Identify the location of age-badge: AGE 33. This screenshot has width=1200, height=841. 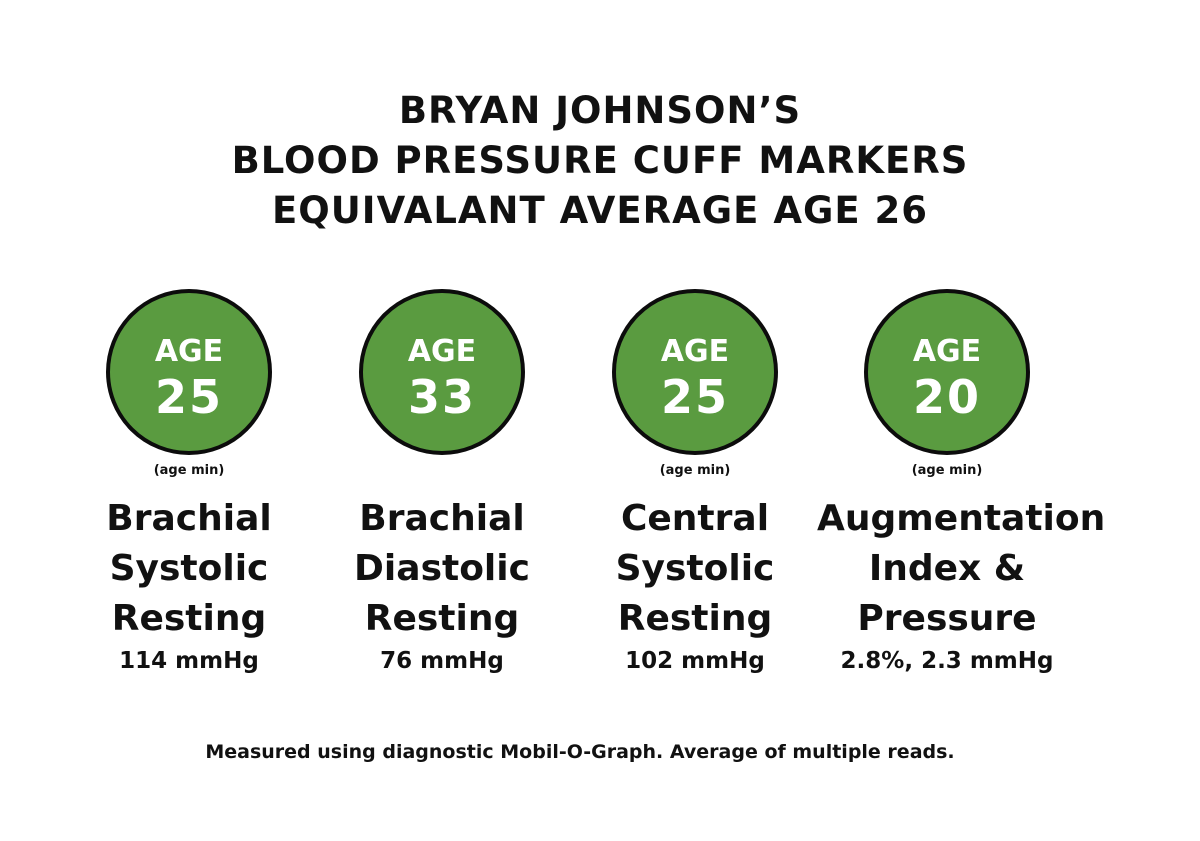
(442, 372).